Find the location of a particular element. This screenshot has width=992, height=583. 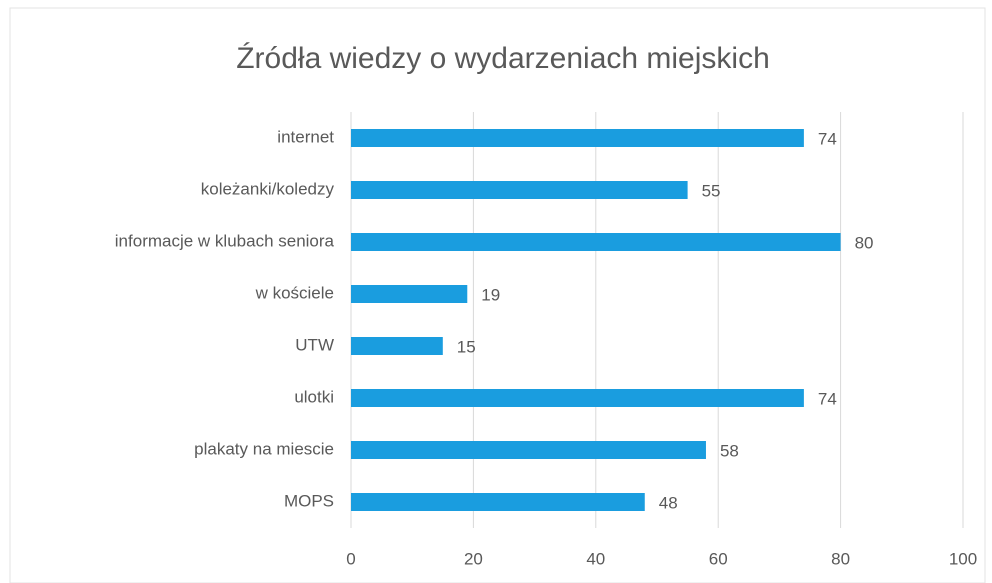

y-tick-label: ulotki is located at coordinates (314, 396).